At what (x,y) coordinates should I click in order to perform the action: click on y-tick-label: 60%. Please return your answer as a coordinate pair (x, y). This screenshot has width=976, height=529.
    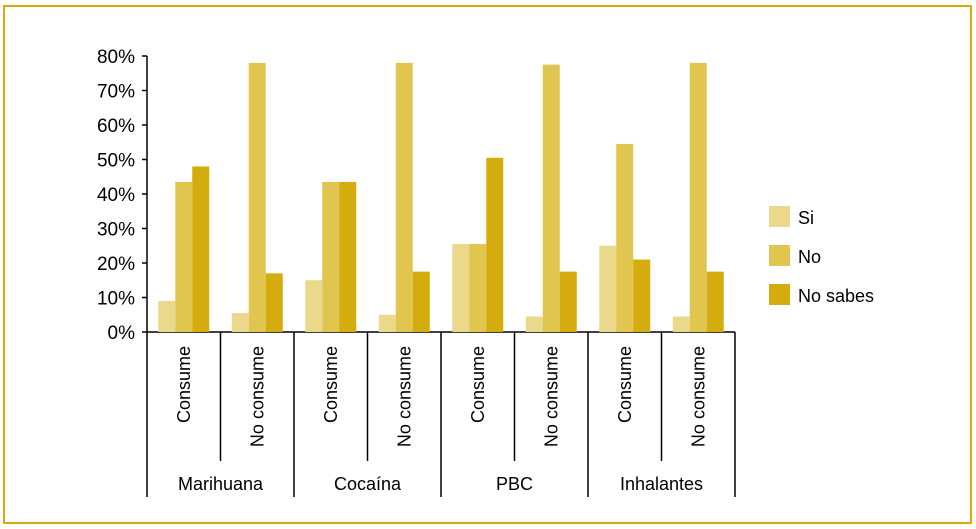
    Looking at the image, I should click on (116, 126).